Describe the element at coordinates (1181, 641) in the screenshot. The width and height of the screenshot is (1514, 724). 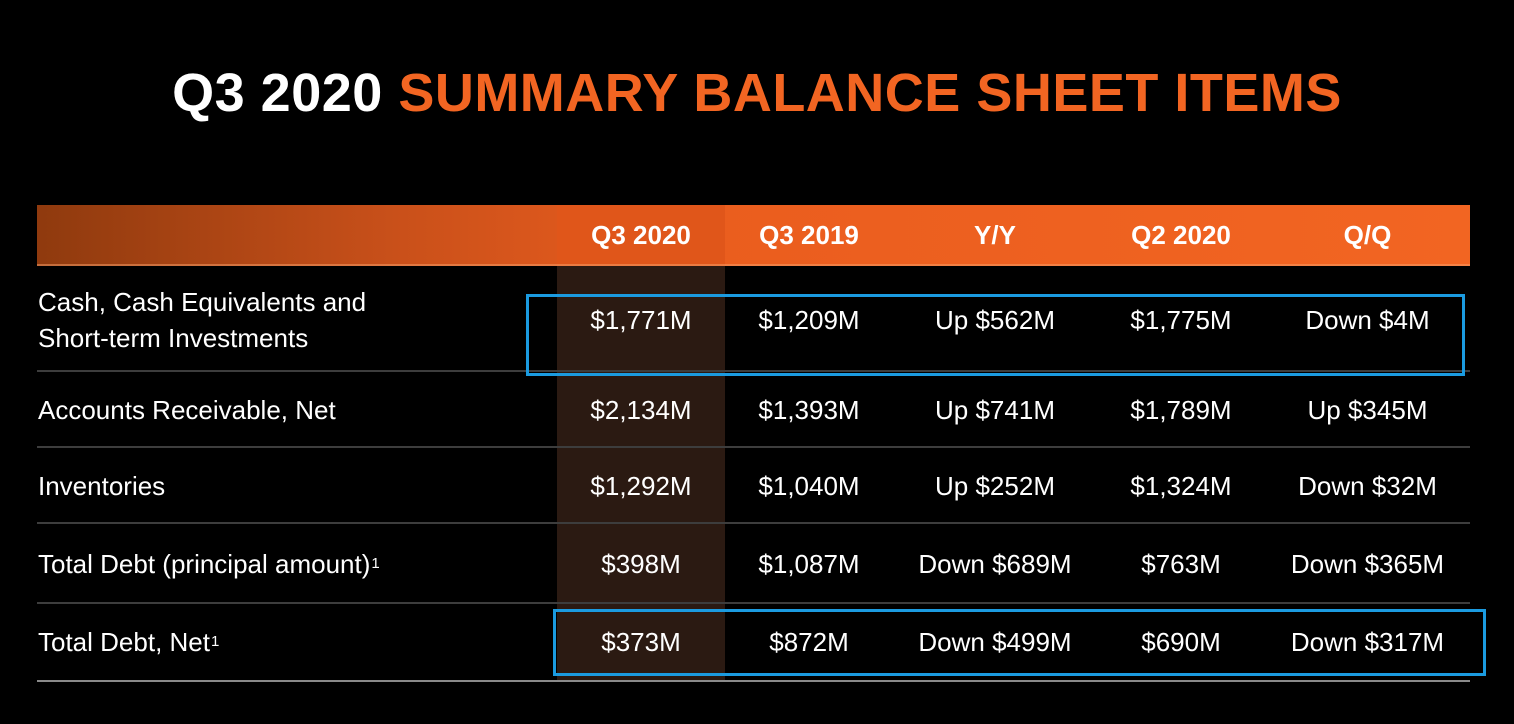
I see `cell-q2-2020: $690M` at that location.